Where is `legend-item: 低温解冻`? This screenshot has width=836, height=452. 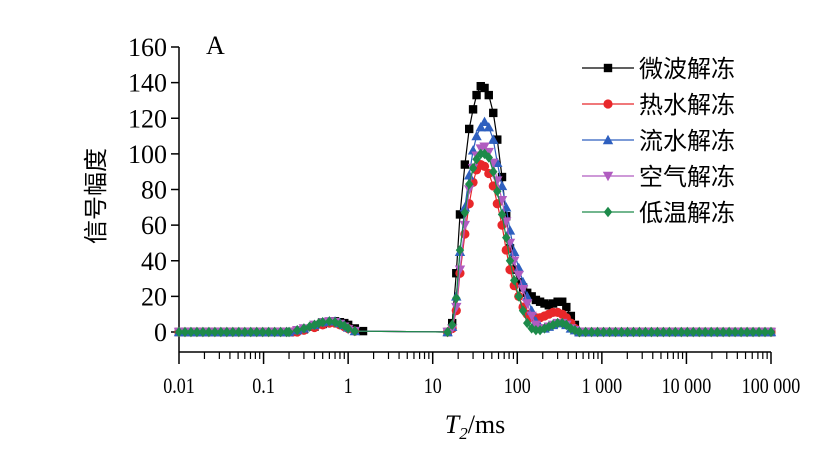 legend-item: 低温解冻 is located at coordinates (658, 213).